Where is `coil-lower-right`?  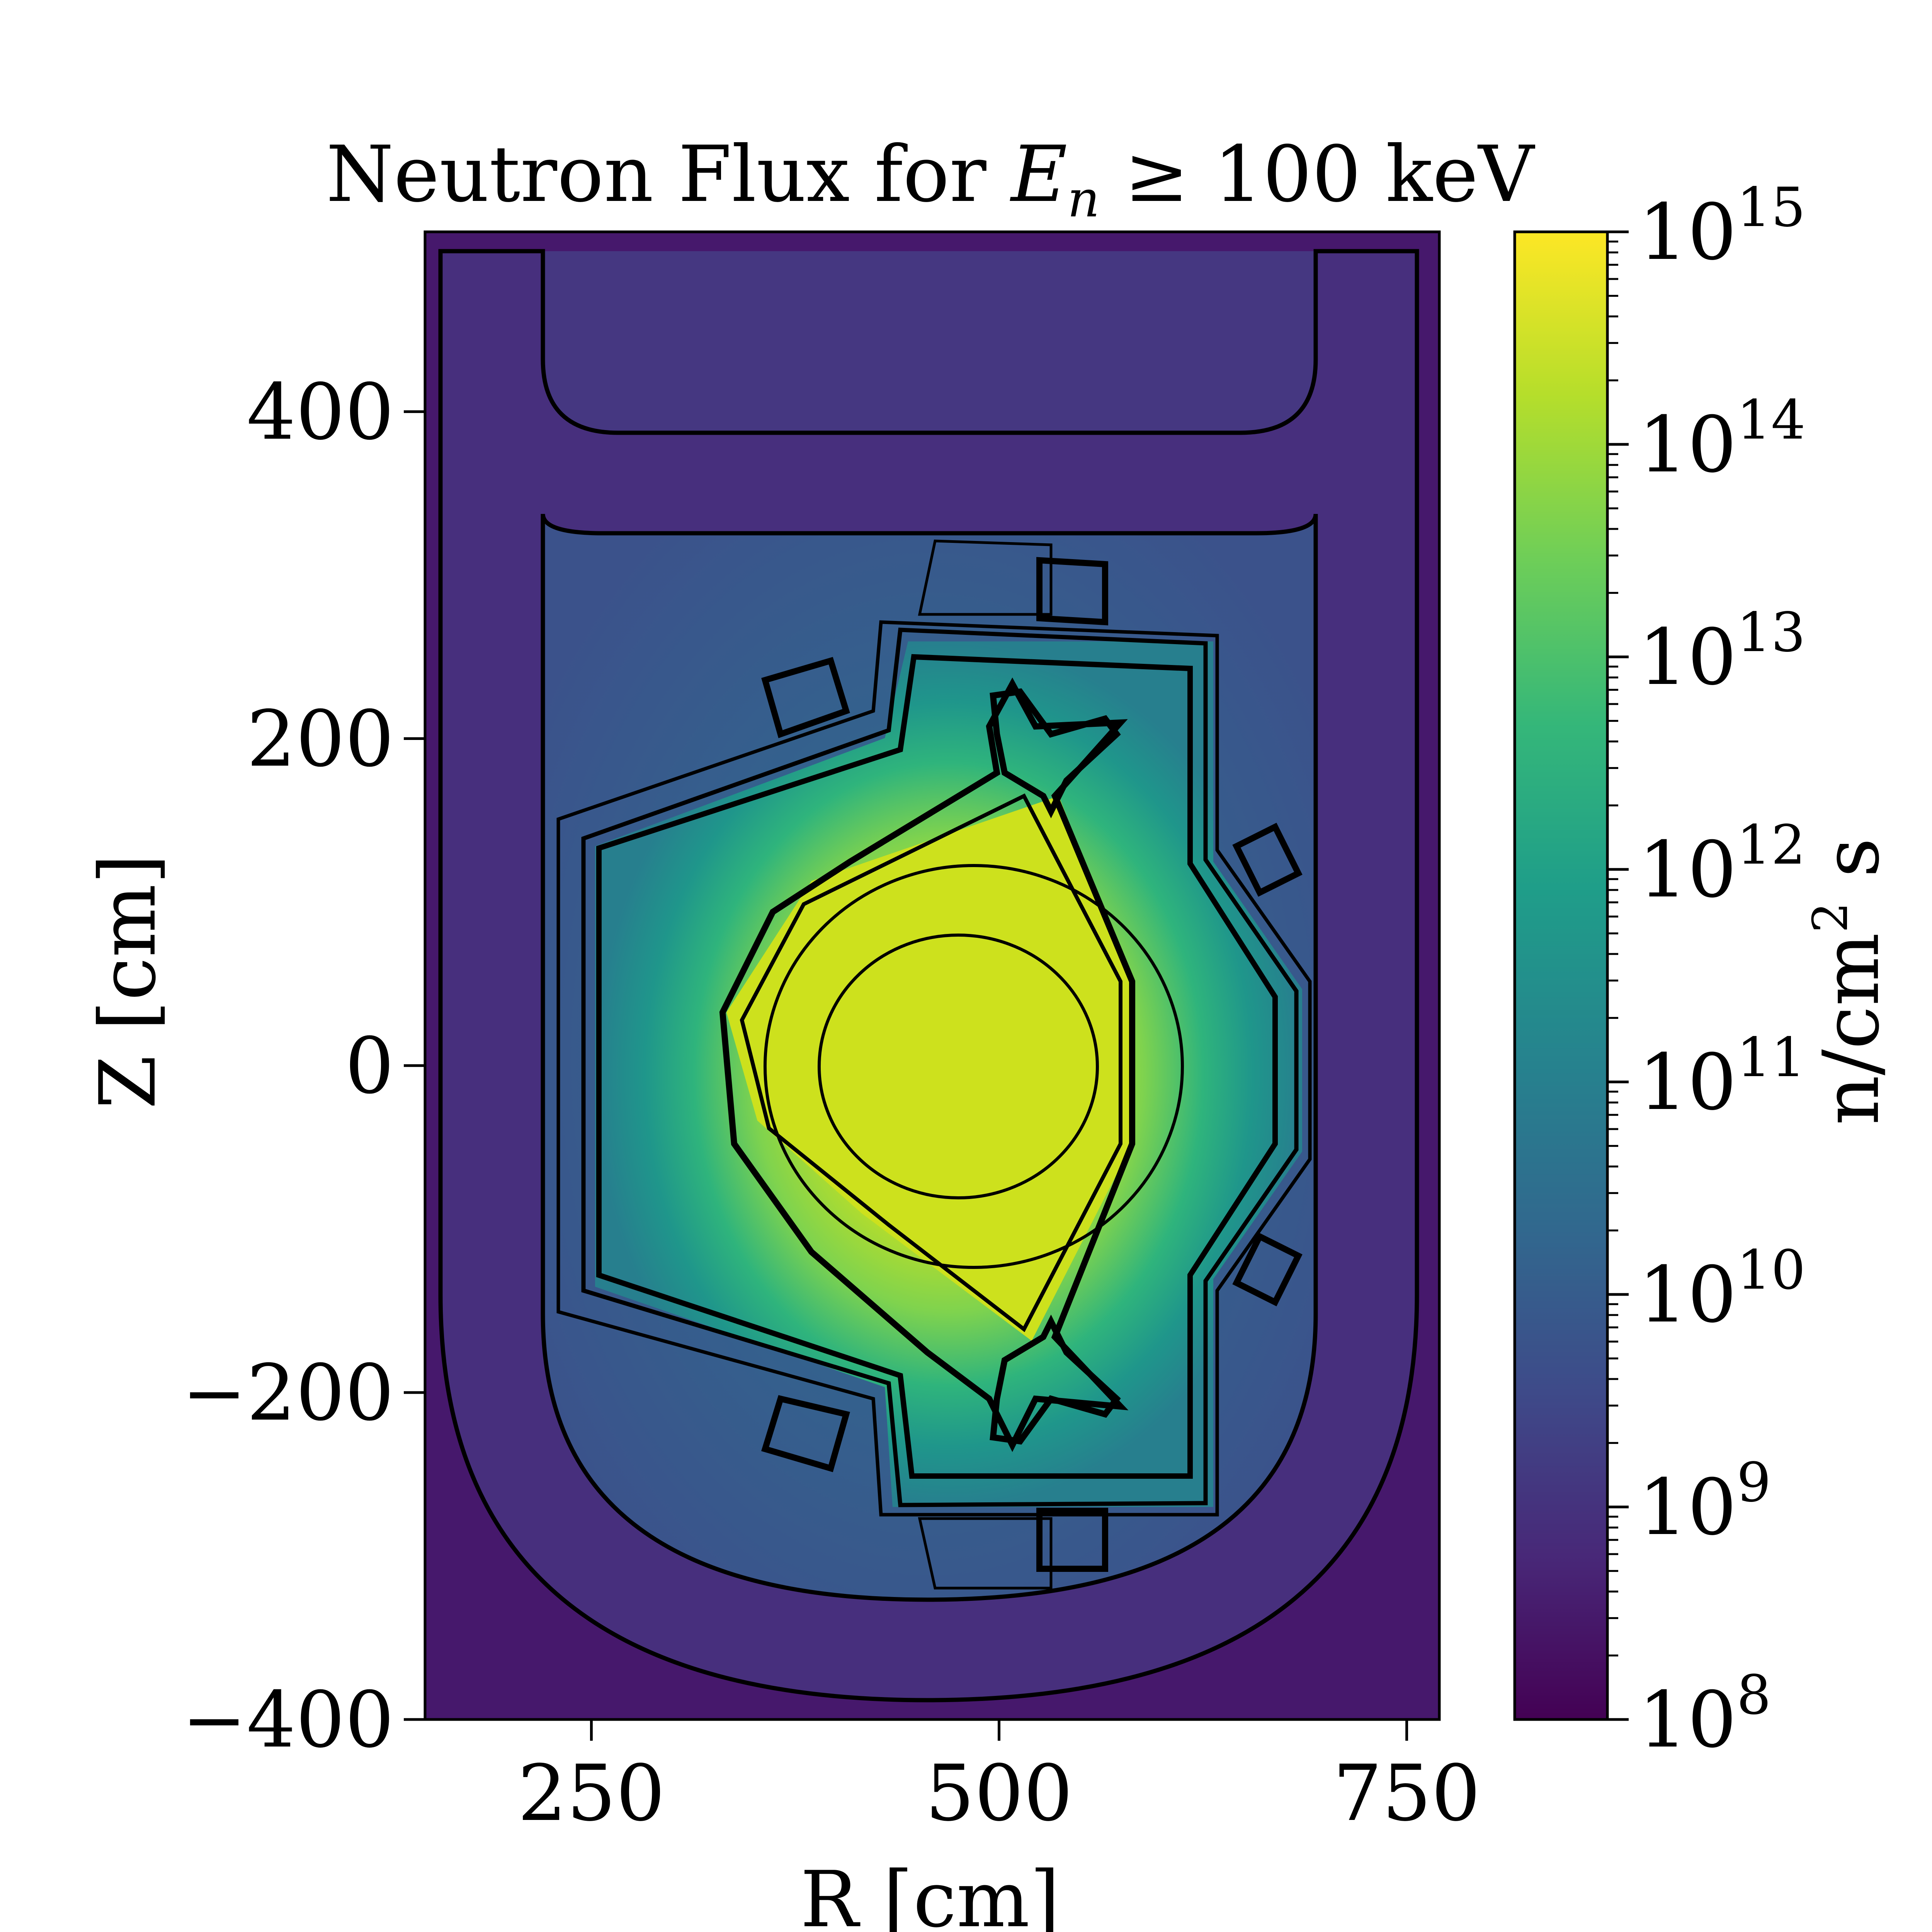
coil-lower-right is located at coordinates (1268, 1269).